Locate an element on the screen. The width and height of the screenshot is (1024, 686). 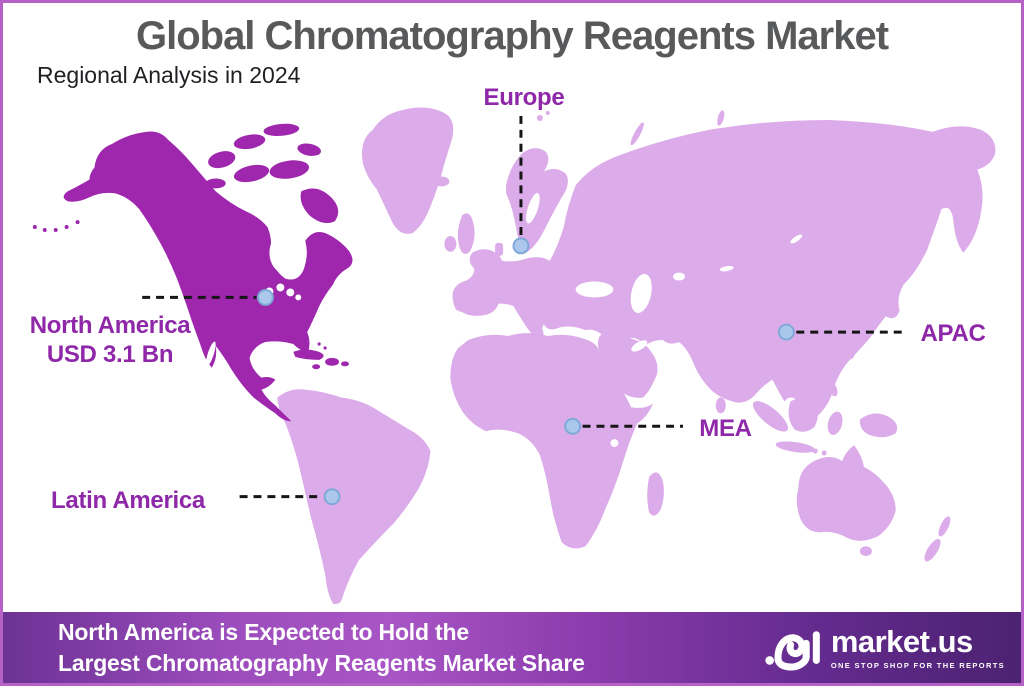
region-value: USD 3.1 Bn is located at coordinates (110, 355).